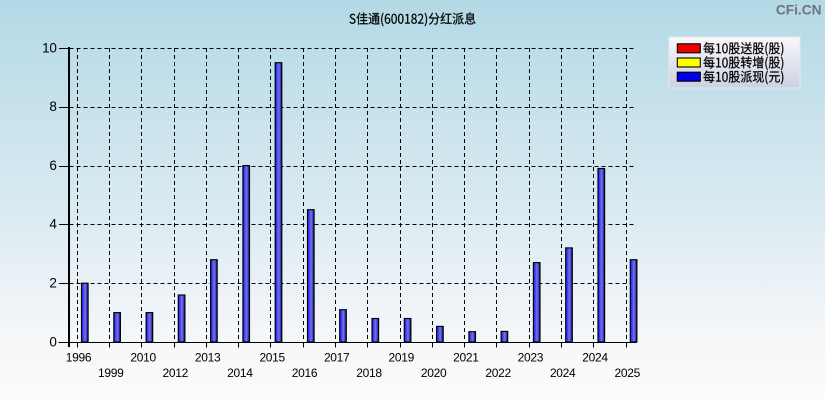  Describe the element at coordinates (272, 358) in the screenshot. I see `svg-text: 2015` at that location.